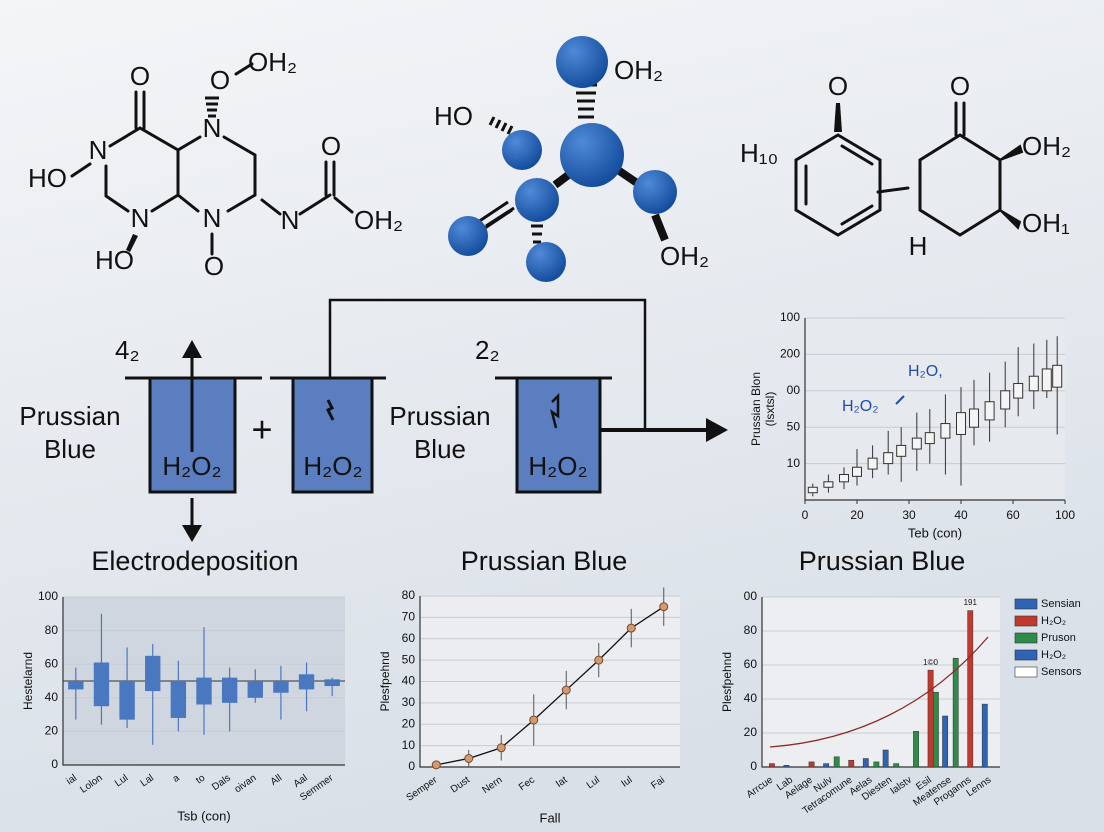  What do you see at coordinates (550, 817) in the screenshot?
I see `x-axis-label: Fall` at bounding box center [550, 817].